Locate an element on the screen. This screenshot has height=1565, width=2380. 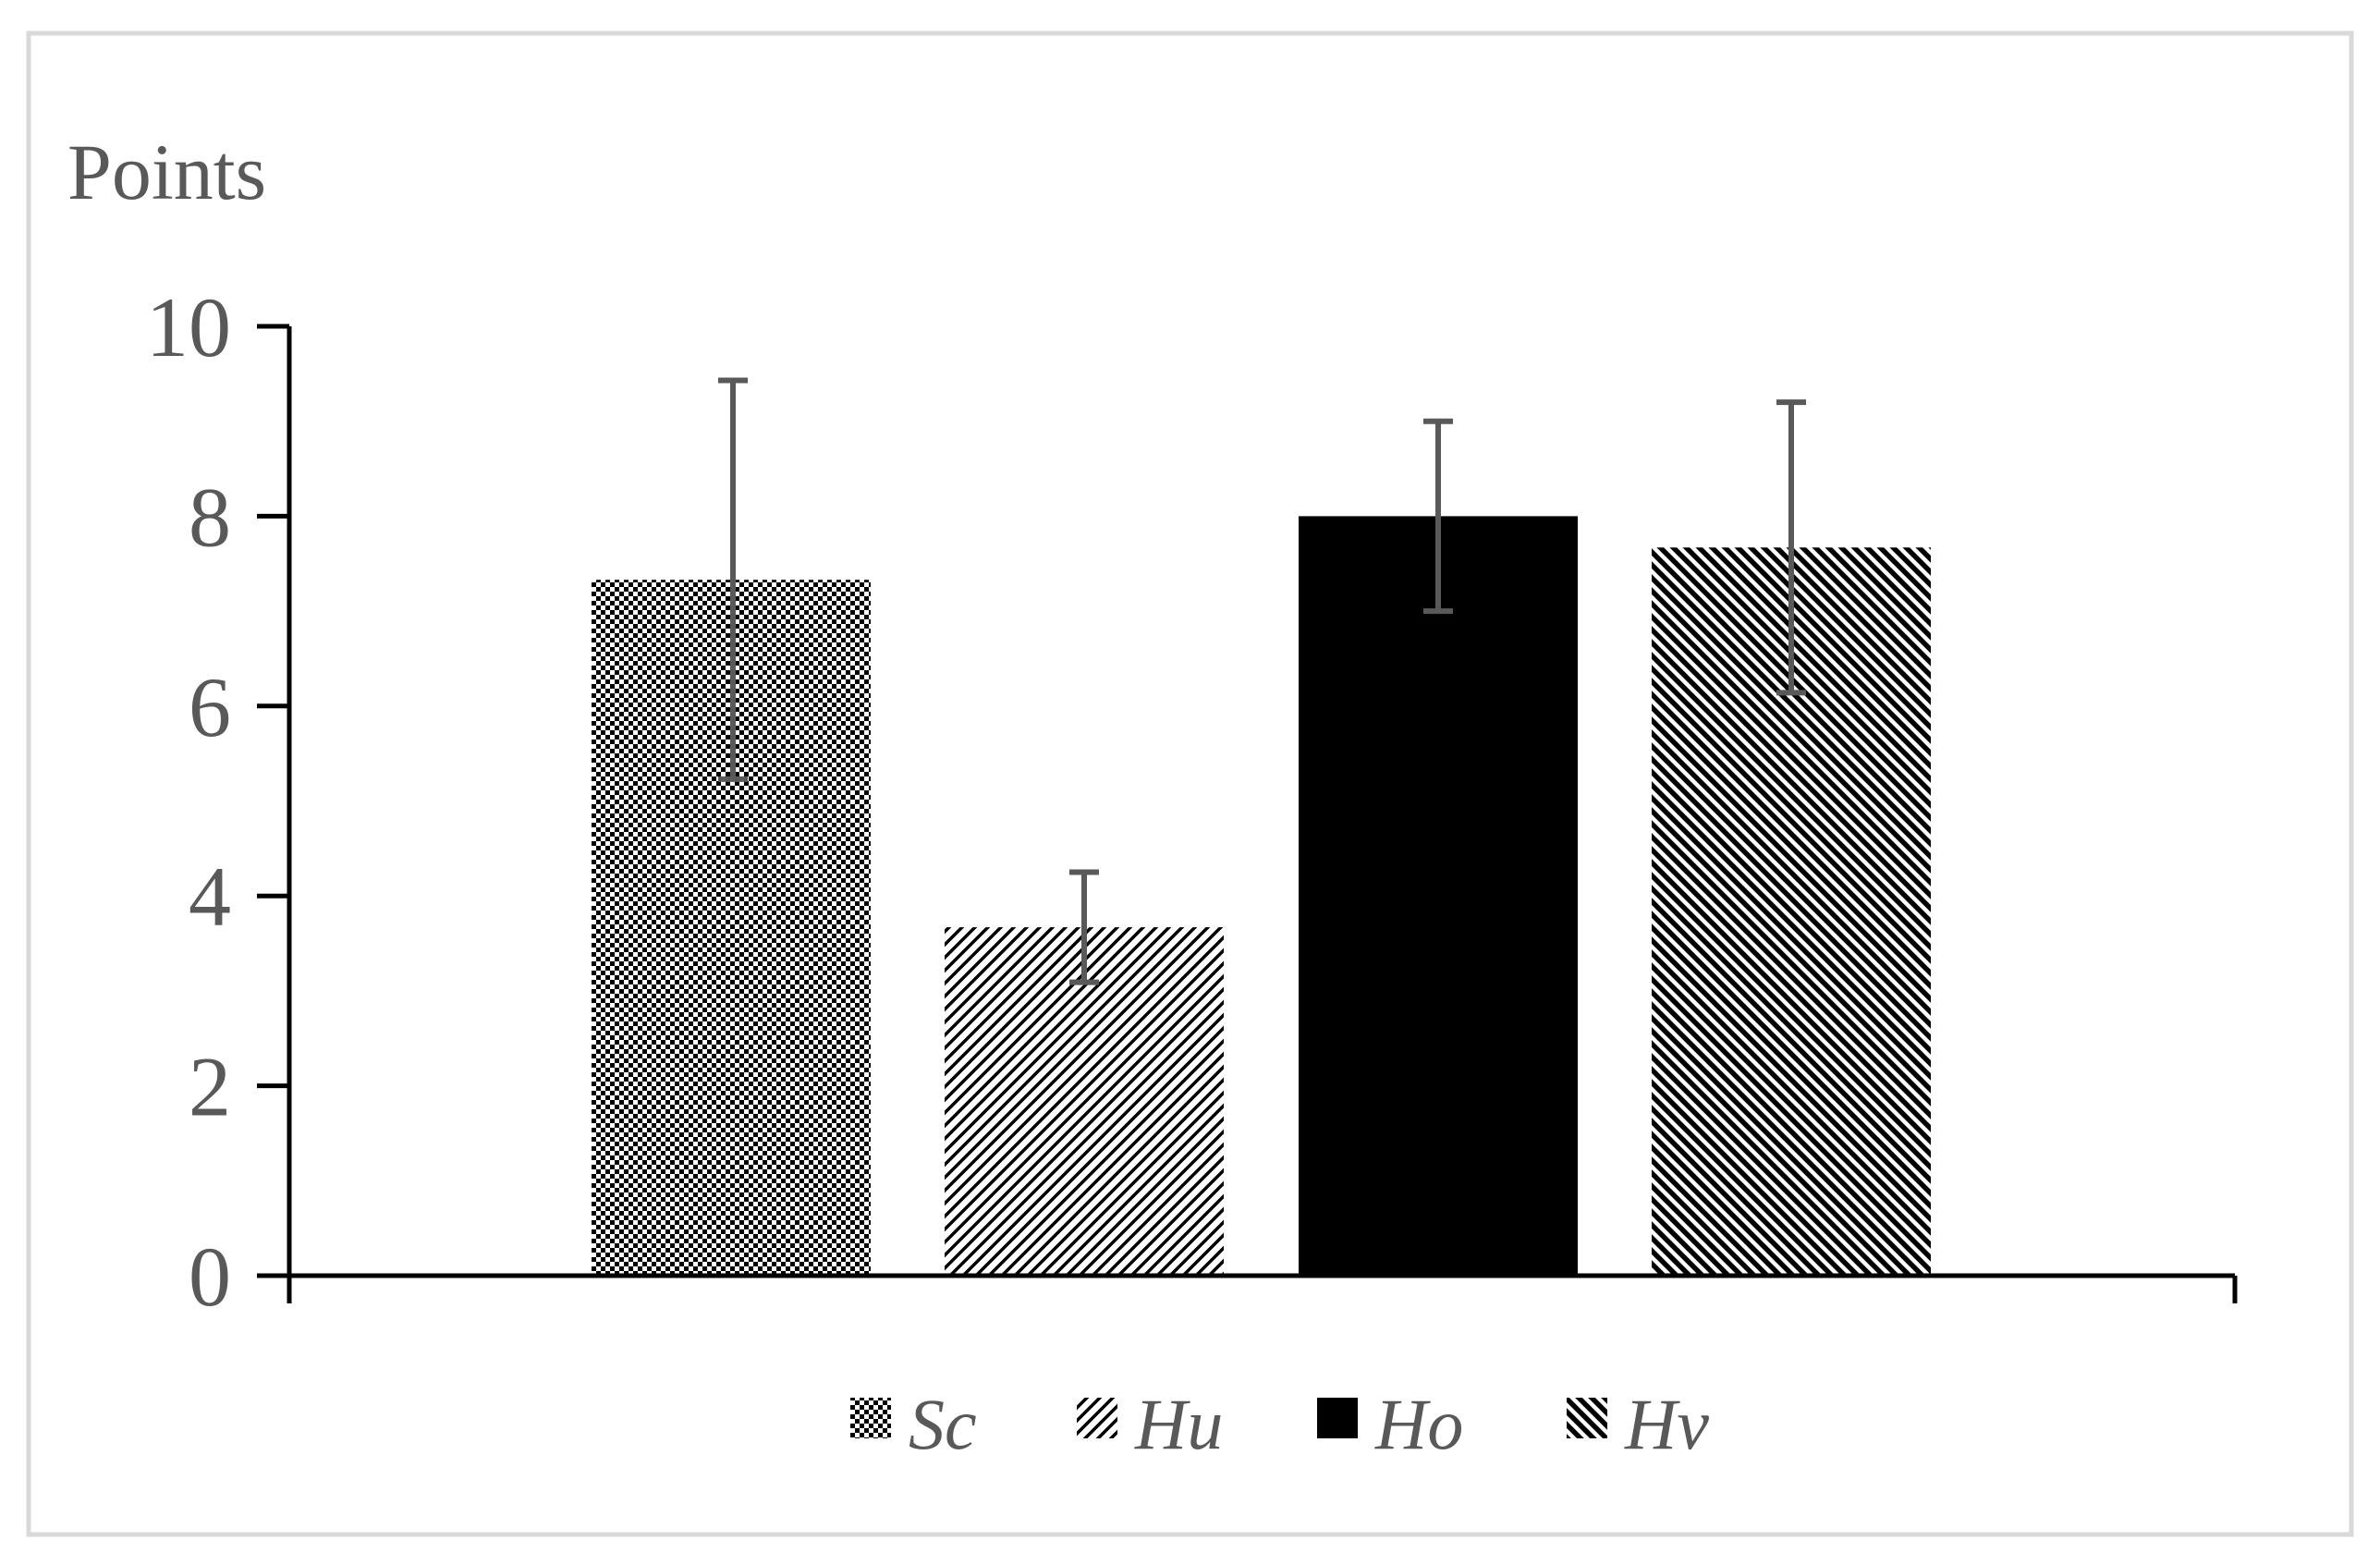
legend-swatch-sc is located at coordinates (870, 1418).